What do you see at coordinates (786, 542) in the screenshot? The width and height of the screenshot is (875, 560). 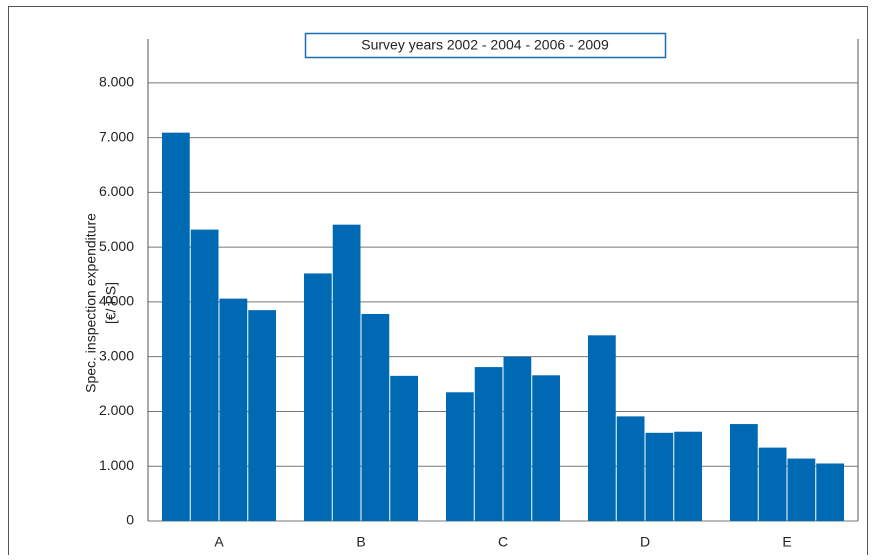 I see `x-tick-label: E` at bounding box center [786, 542].